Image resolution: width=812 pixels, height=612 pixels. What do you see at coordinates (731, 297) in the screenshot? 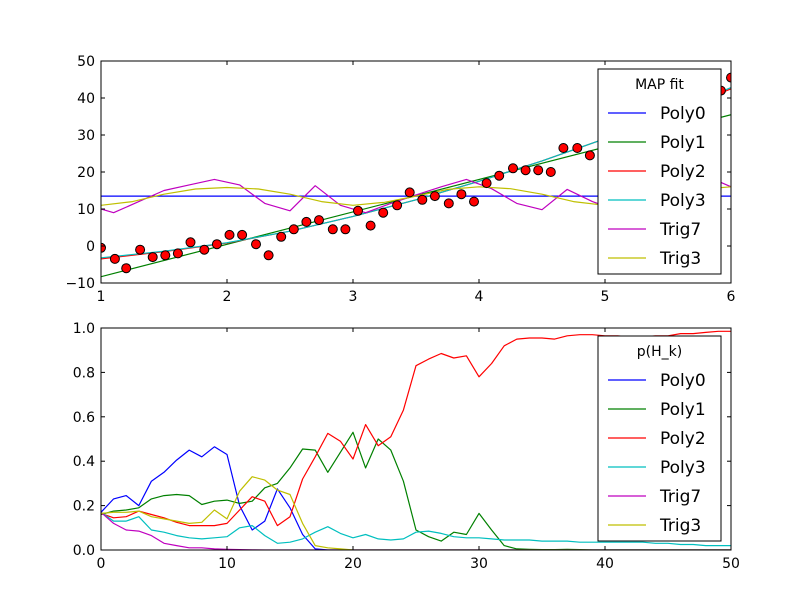
I see `x-tick-label: 6` at bounding box center [731, 297].